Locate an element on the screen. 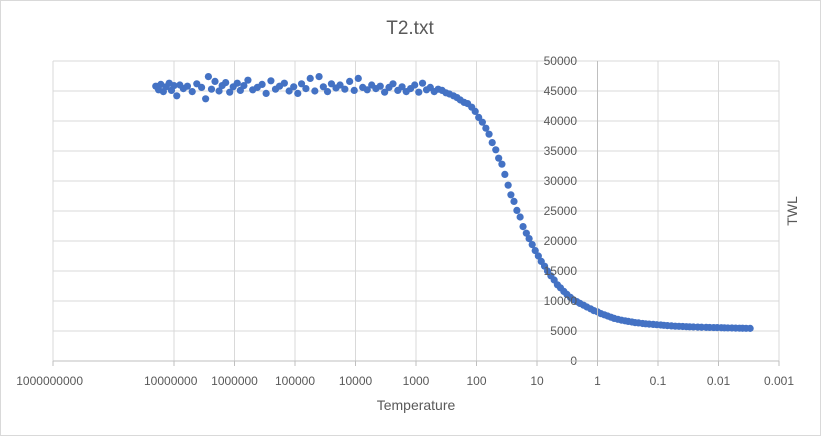 Image resolution: width=821 pixels, height=436 pixels. x-tick-label: 1000000 is located at coordinates (234, 381).